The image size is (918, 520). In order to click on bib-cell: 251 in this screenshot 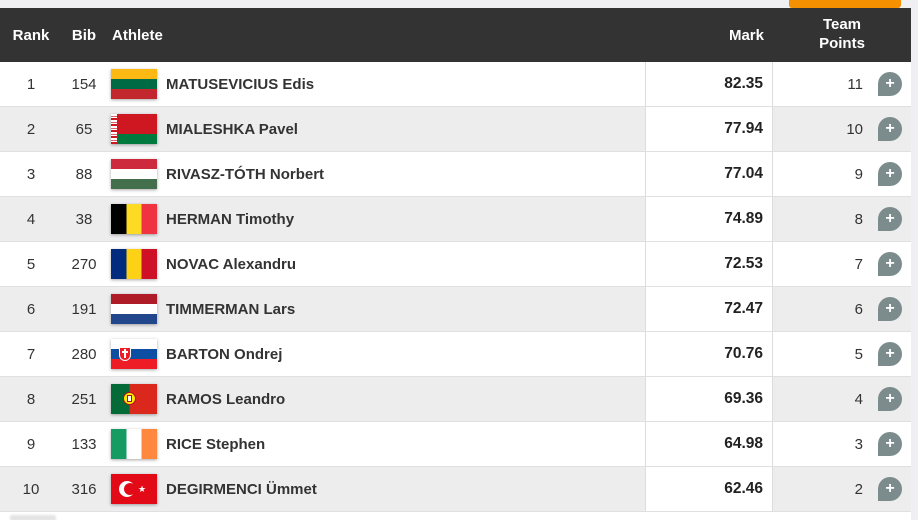, I will do `click(84, 399)`.